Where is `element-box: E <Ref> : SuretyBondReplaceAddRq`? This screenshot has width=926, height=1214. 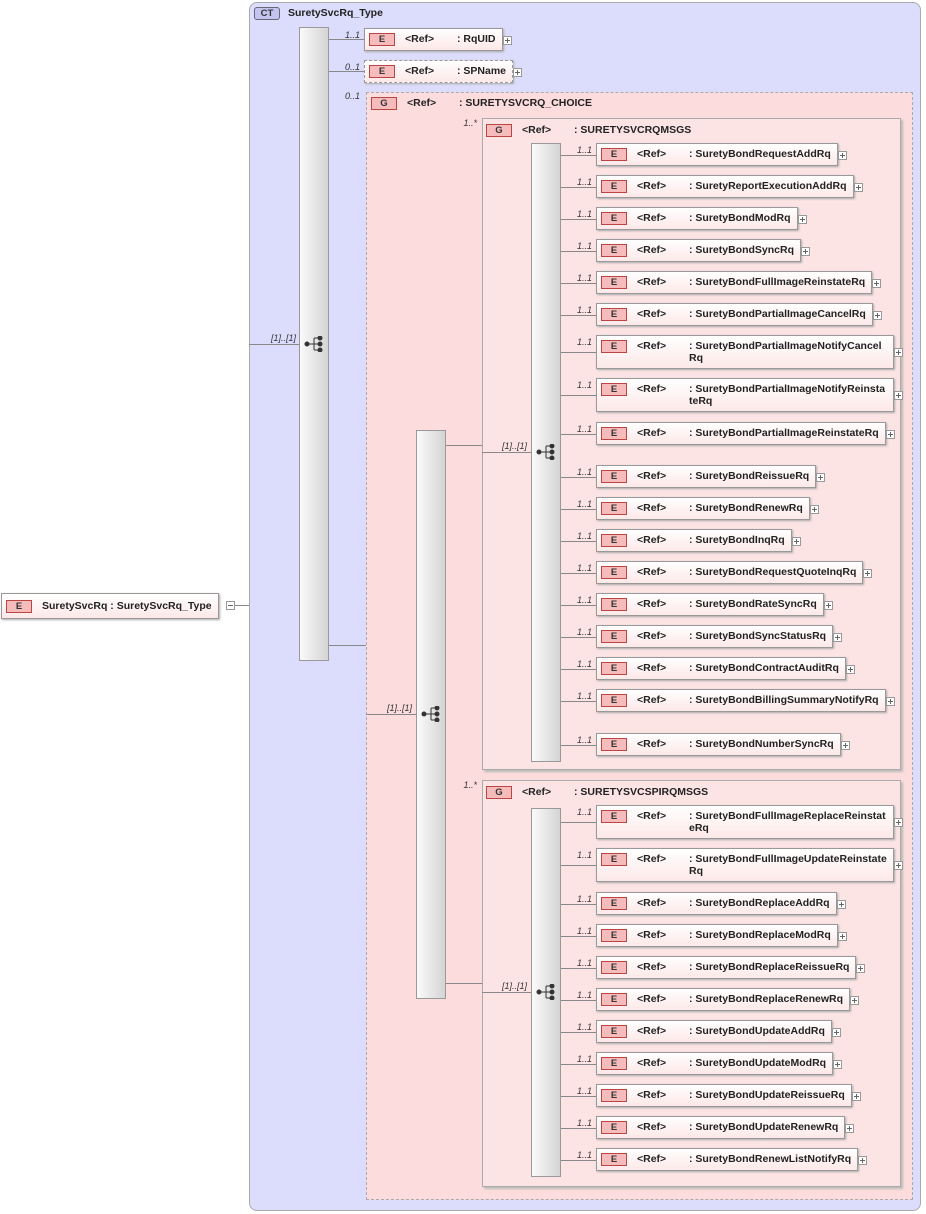 element-box: E <Ref> : SuretyBondReplaceAddRq is located at coordinates (716, 903).